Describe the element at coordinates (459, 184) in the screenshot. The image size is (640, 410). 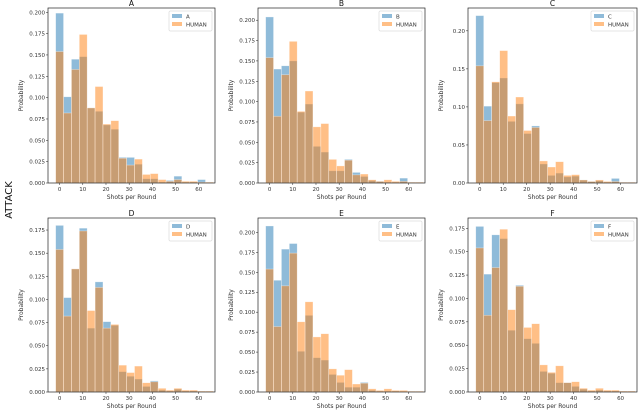
I see `y-tick-label: 0.00` at that location.